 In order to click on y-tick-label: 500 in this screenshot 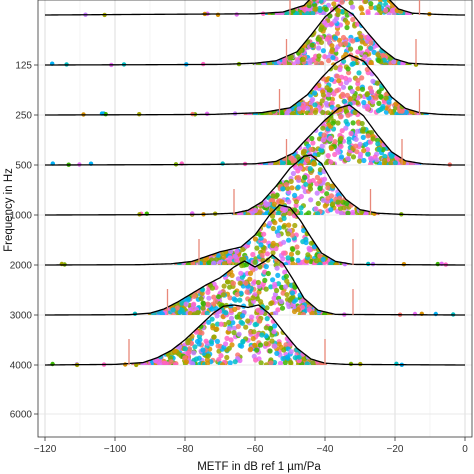, I will do `click(23, 166)`.